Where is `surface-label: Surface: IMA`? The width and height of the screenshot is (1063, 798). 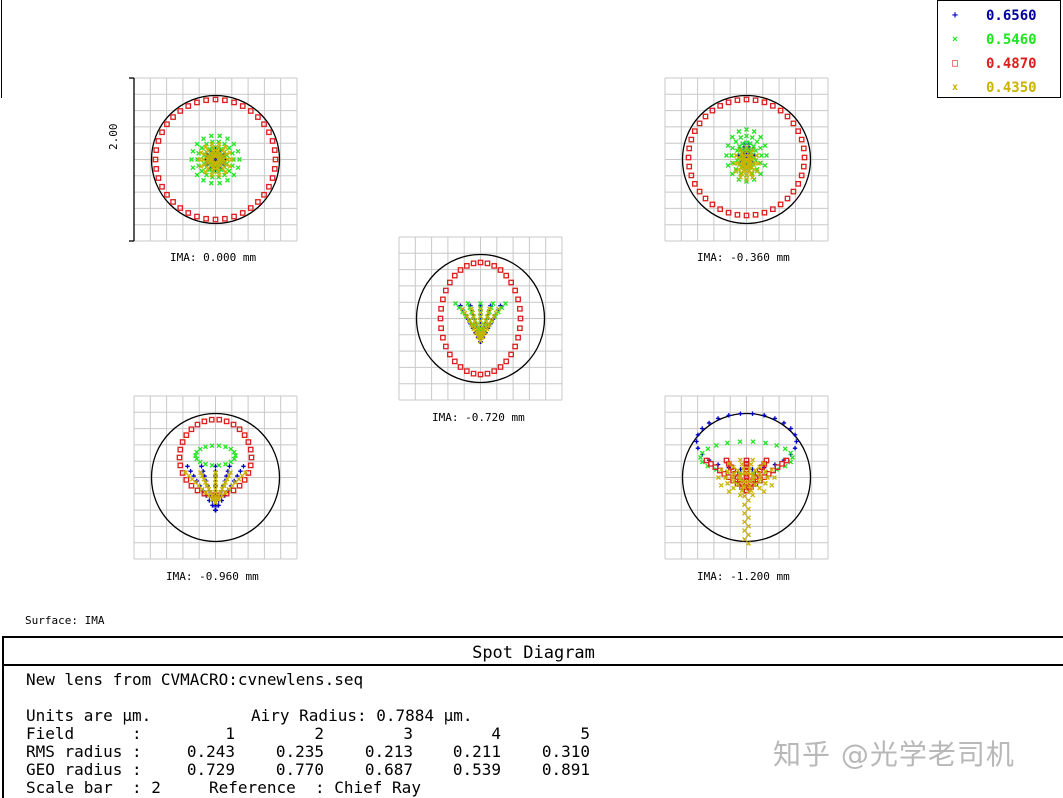 surface-label: Surface: IMA is located at coordinates (65, 620).